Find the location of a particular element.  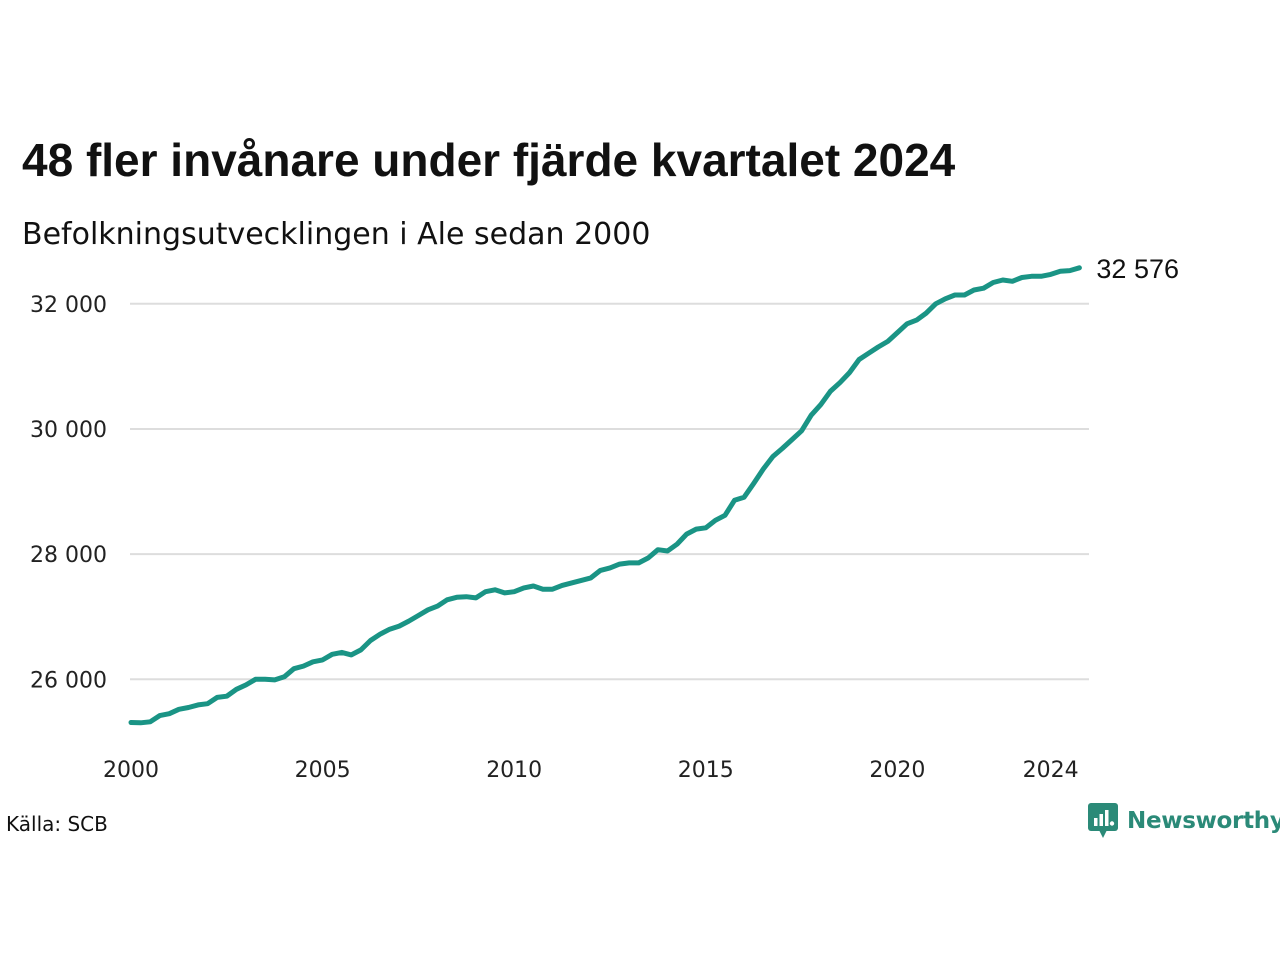

x-tick-label: 2005 is located at coordinates (323, 770).